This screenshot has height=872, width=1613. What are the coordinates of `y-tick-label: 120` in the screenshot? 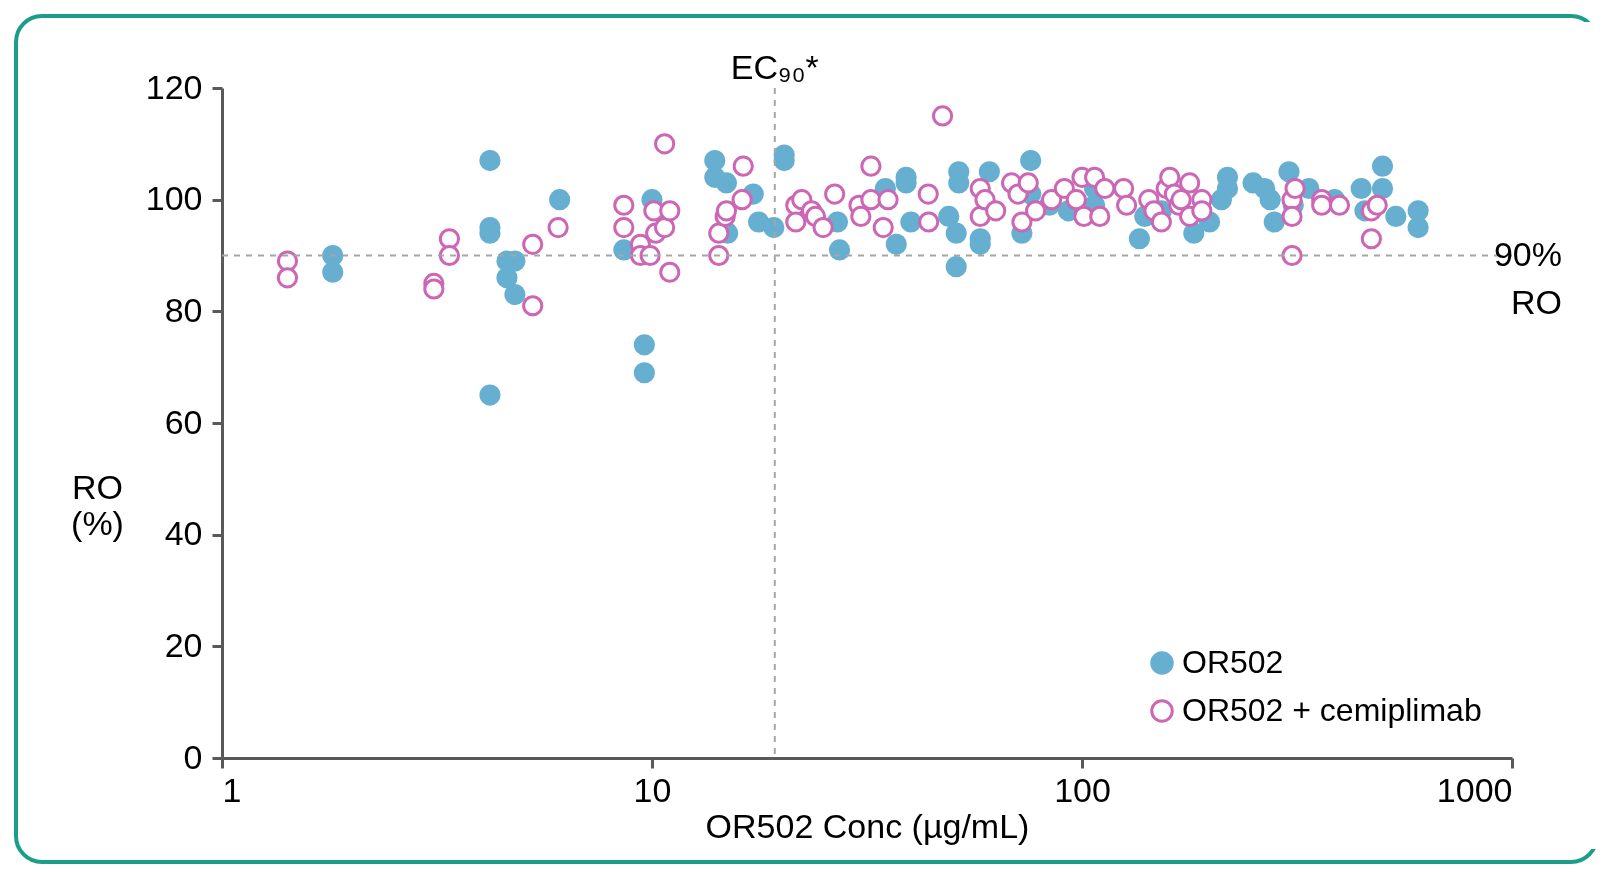 It's located at (174, 86).